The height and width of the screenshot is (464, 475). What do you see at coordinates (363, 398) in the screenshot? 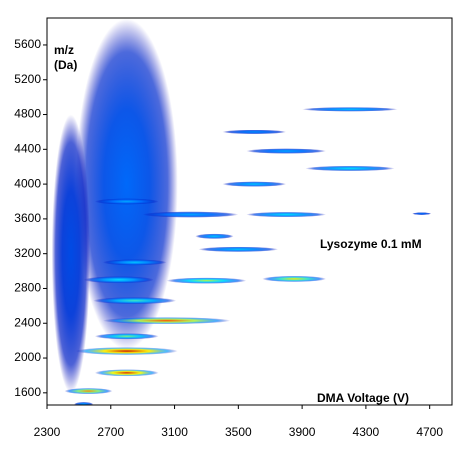
I see `x-axis-label: DMA Voltage (V)` at bounding box center [363, 398].